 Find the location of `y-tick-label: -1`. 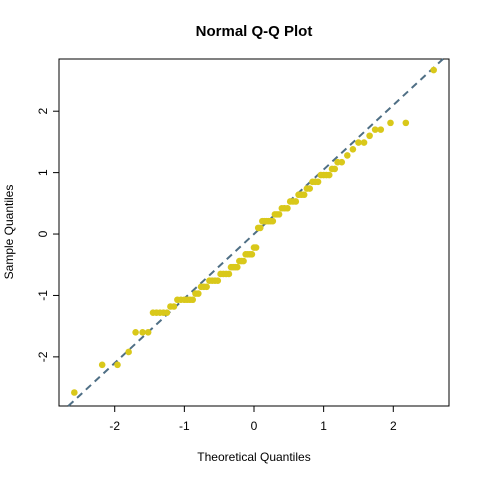

y-tick-label: -1 is located at coordinates (43, 295).